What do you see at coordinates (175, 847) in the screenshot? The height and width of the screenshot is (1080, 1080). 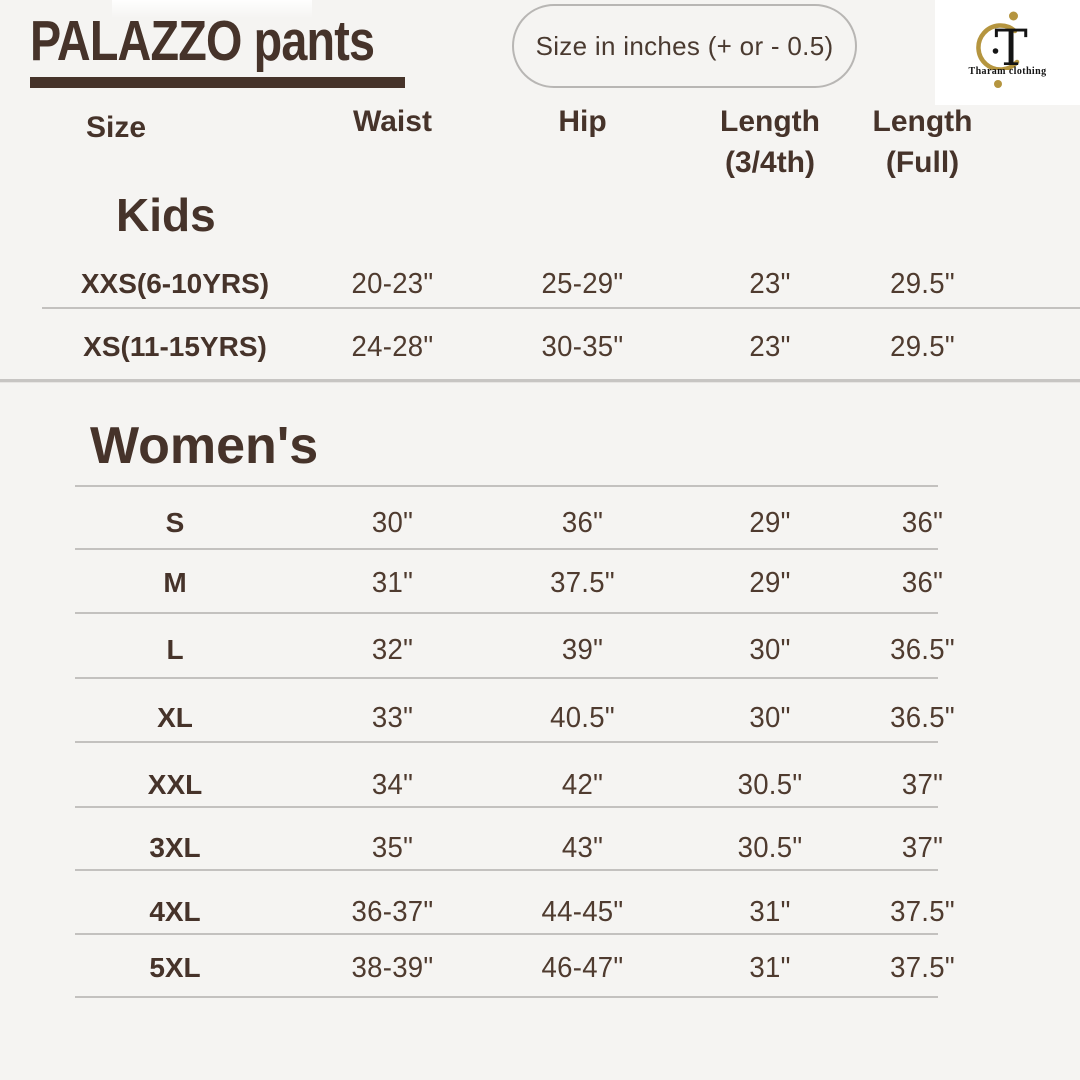 I see `size-cell: 3XL` at bounding box center [175, 847].